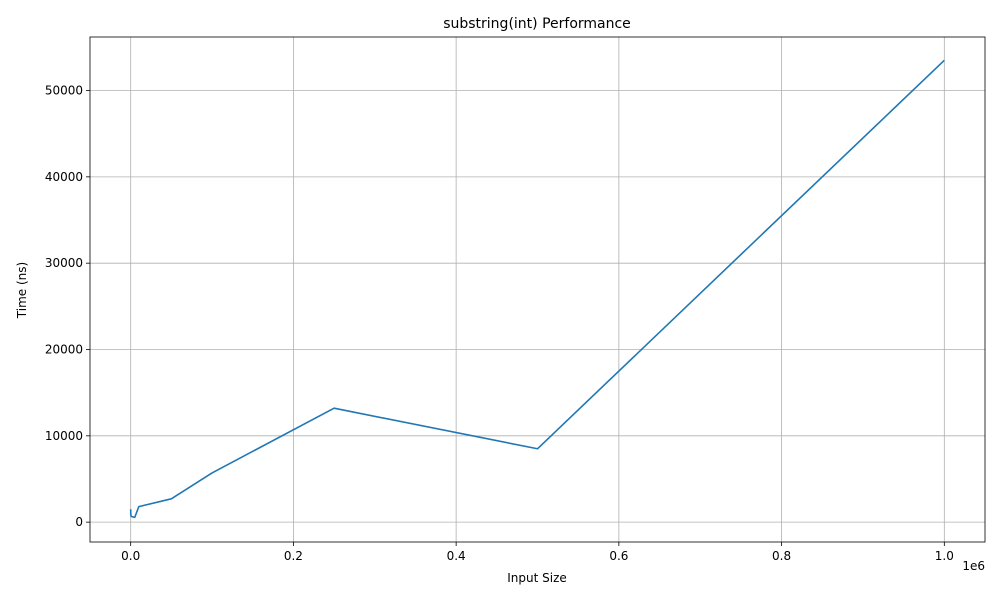 This screenshot has width=1000, height=600. Describe the element at coordinates (973, 566) in the screenshot. I see `x-axis-offset-label: 1e6` at that location.